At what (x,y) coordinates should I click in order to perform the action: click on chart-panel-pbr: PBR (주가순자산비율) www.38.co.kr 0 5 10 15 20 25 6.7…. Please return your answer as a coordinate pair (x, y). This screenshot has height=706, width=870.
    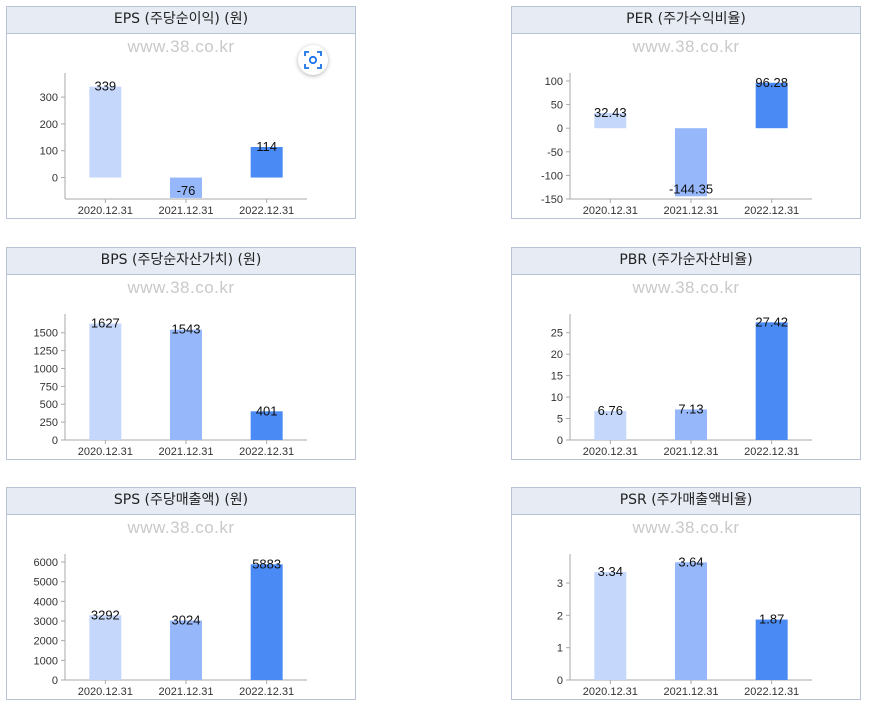
    Looking at the image, I should click on (686, 353).